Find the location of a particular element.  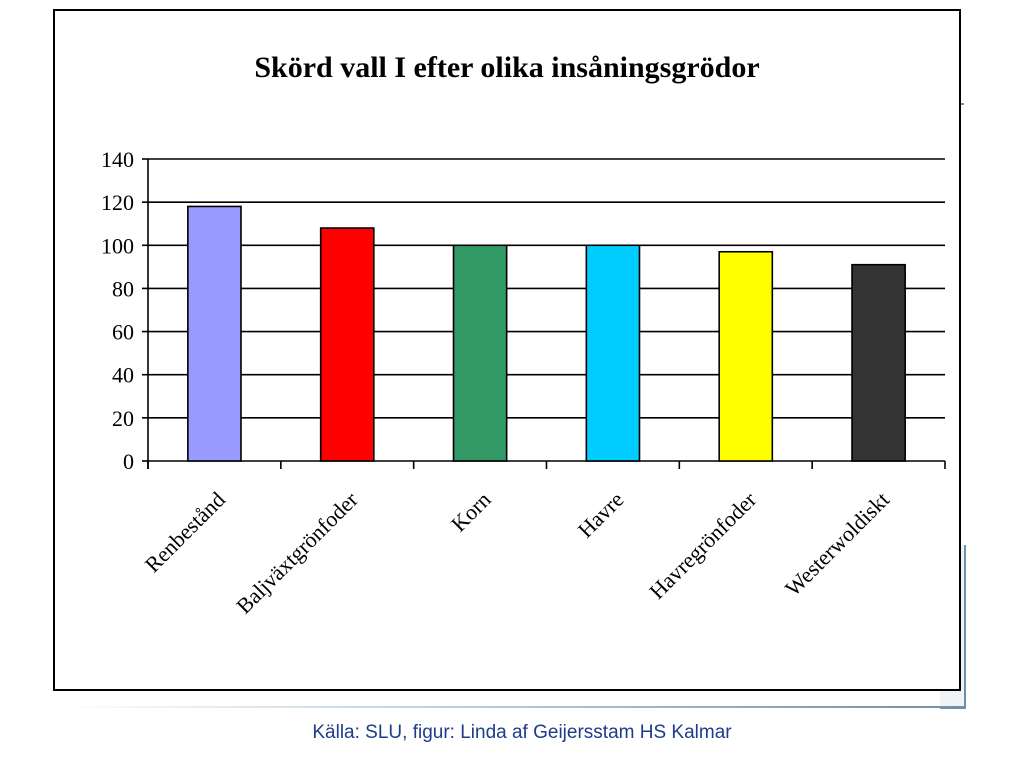

x-tick-label: Baljväxtgrönfoder is located at coordinates (297, 552).